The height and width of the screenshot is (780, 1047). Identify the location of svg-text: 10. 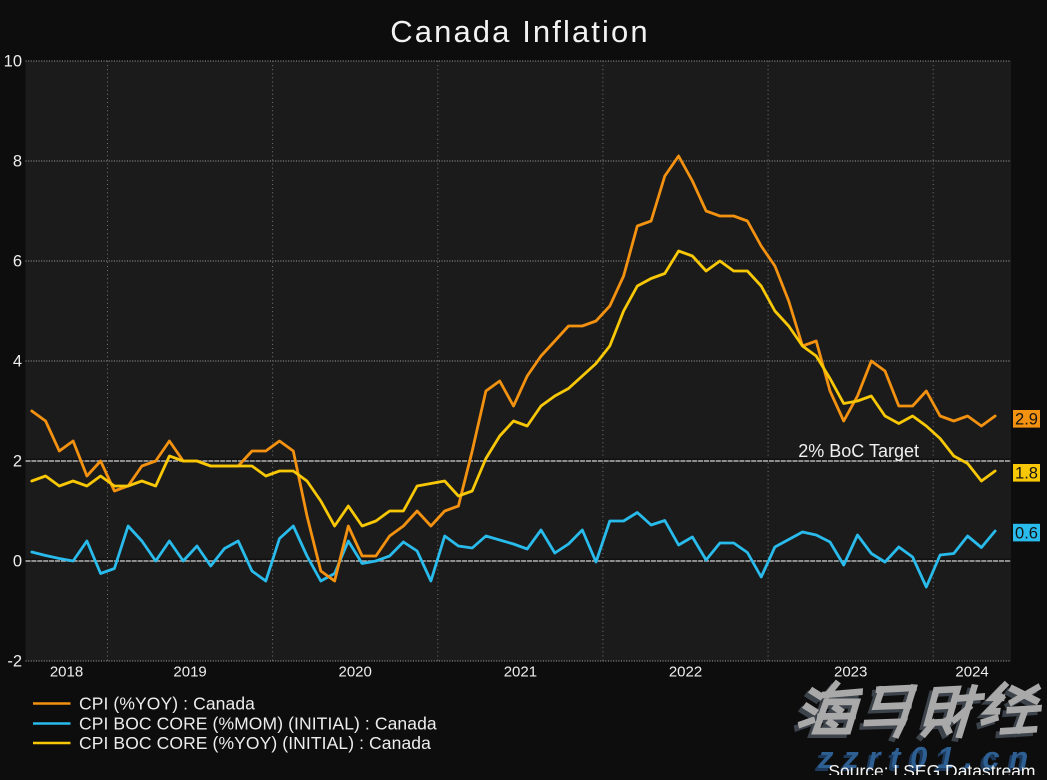
(13, 62).